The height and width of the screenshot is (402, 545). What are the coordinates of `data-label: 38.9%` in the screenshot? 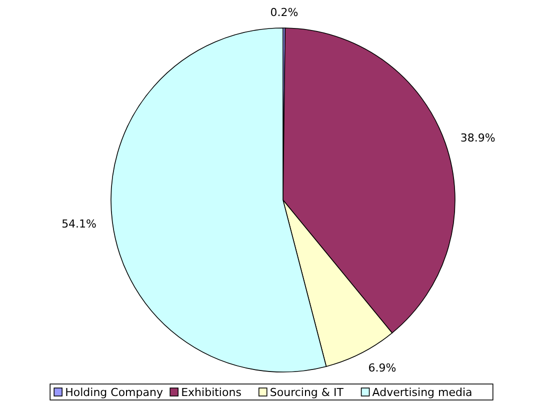 It's located at (478, 138).